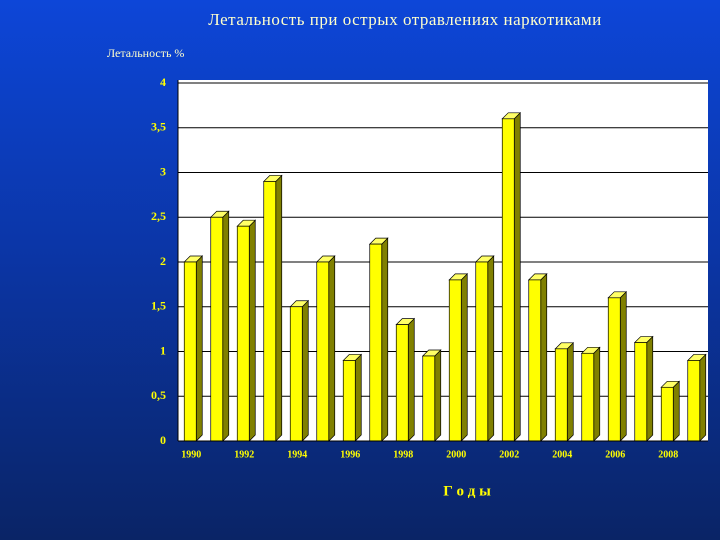  I want to click on y-axis-label: Летальность %, so click(145, 53).